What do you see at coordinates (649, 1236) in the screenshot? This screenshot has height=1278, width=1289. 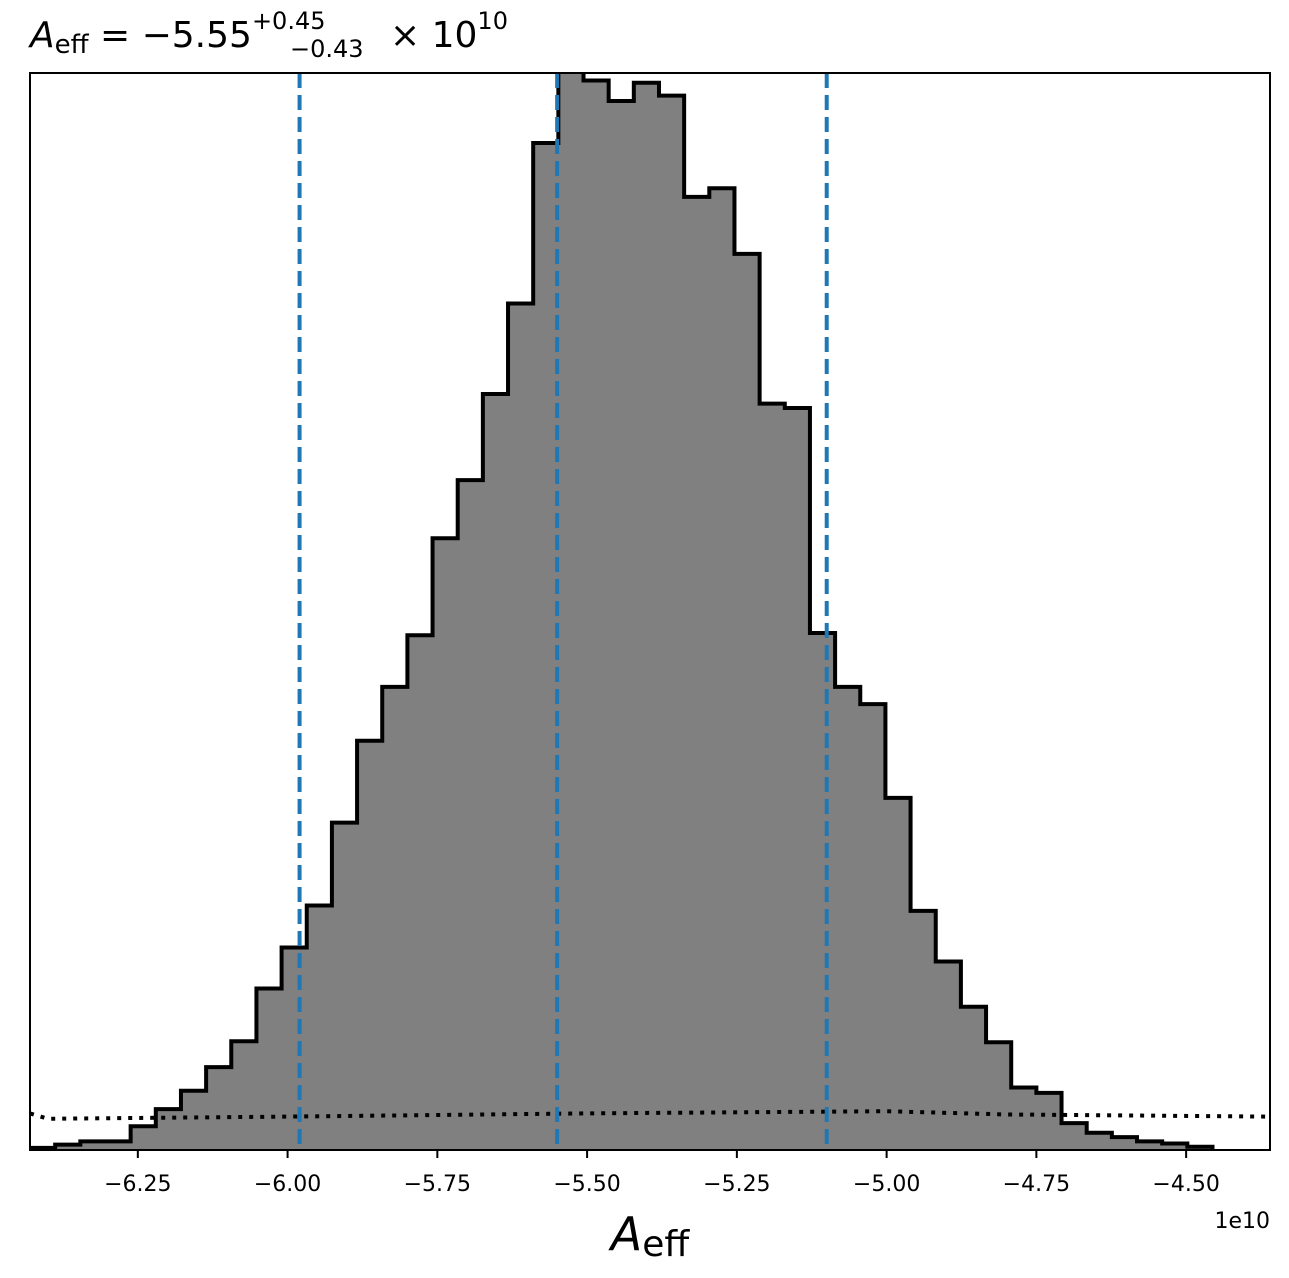 I see `x-axis-label: Aeff` at bounding box center [649, 1236].